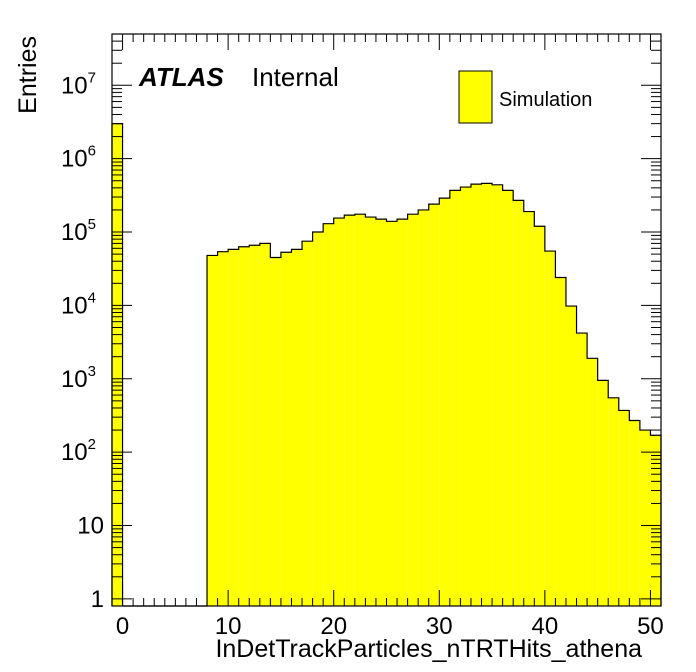 Image resolution: width=696 pixels, height=672 pixels. Describe the element at coordinates (92, 77) in the screenshot. I see `y-tick-exponent: 7` at that location.